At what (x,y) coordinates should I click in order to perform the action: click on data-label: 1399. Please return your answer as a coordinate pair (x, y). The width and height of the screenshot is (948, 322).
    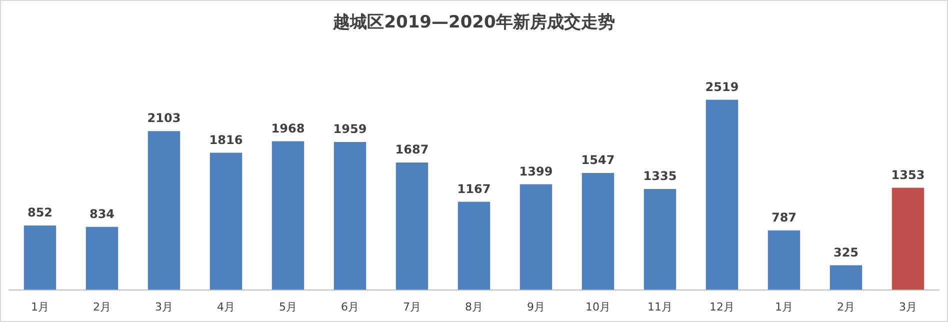
    Looking at the image, I should click on (536, 171).